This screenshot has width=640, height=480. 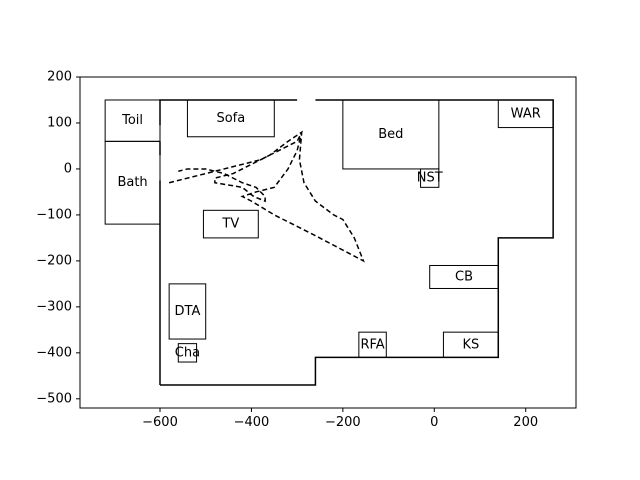 What do you see at coordinates (59, 77) in the screenshot?
I see `y-tick-label: 200` at bounding box center [59, 77].